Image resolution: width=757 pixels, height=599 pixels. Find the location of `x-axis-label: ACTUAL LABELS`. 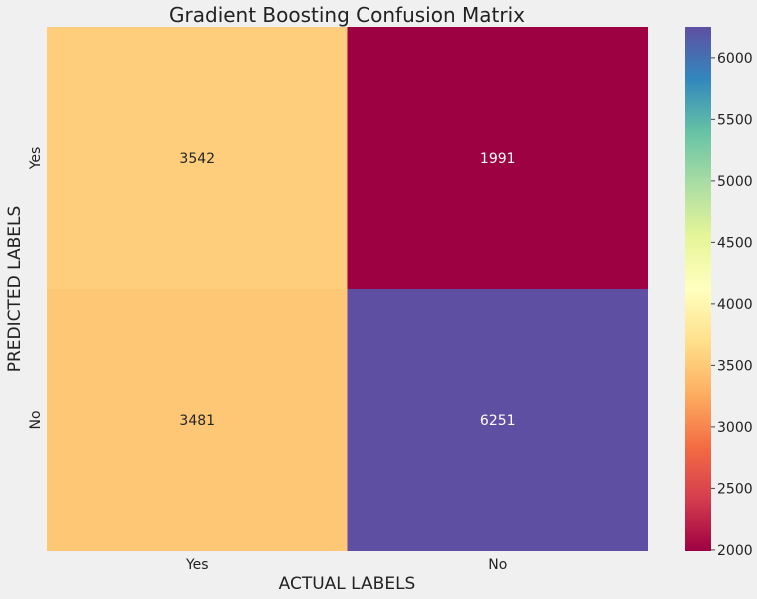

x-axis-label: ACTUAL LABELS is located at coordinates (347, 584).